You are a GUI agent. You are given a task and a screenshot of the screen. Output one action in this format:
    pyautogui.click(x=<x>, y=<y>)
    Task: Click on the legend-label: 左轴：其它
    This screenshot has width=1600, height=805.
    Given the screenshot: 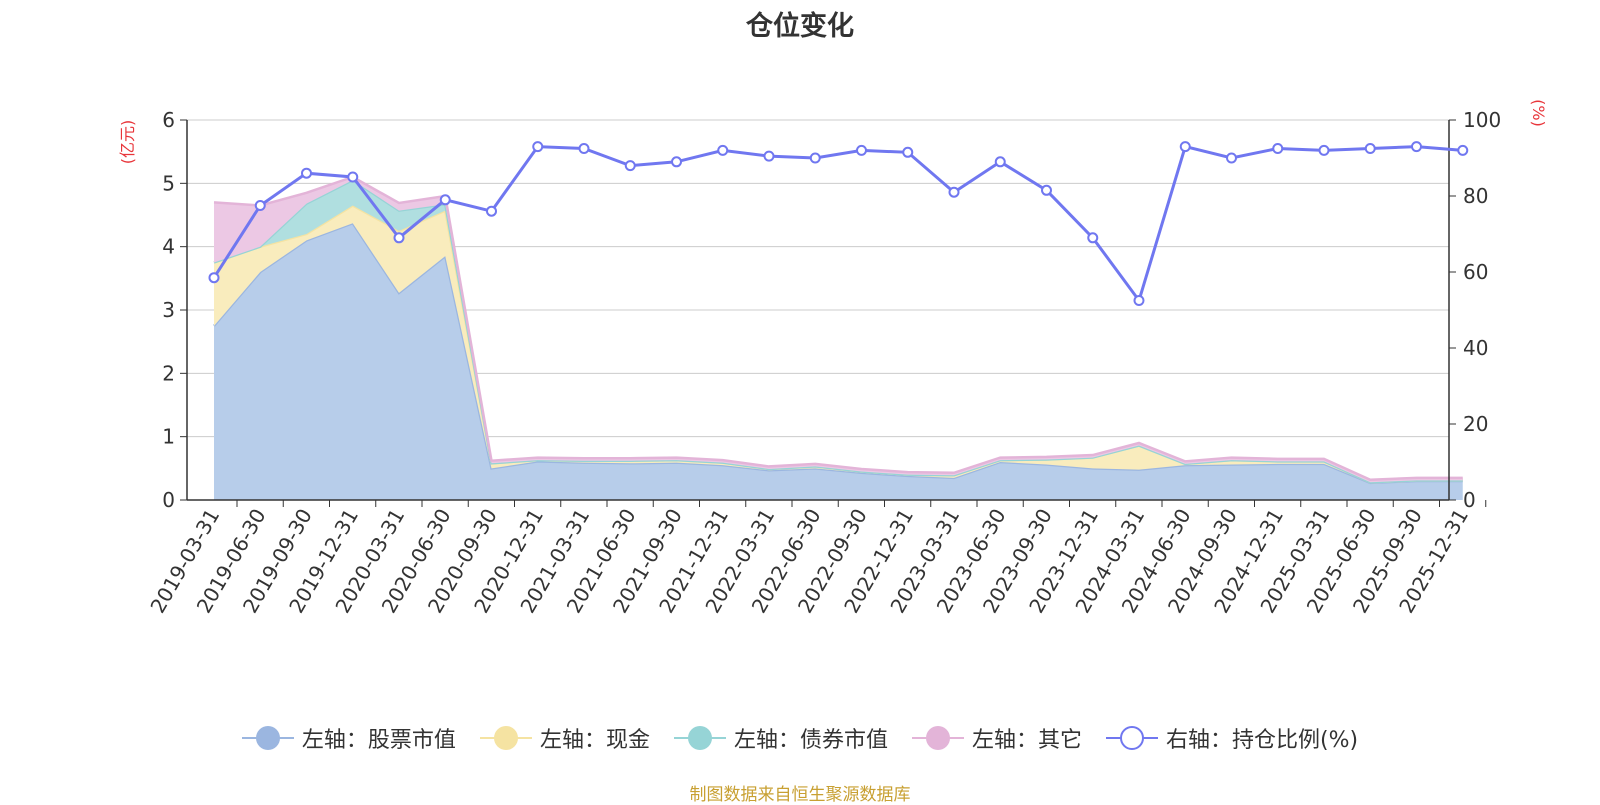 What is the action you would take?
    pyautogui.click(x=1026, y=740)
    